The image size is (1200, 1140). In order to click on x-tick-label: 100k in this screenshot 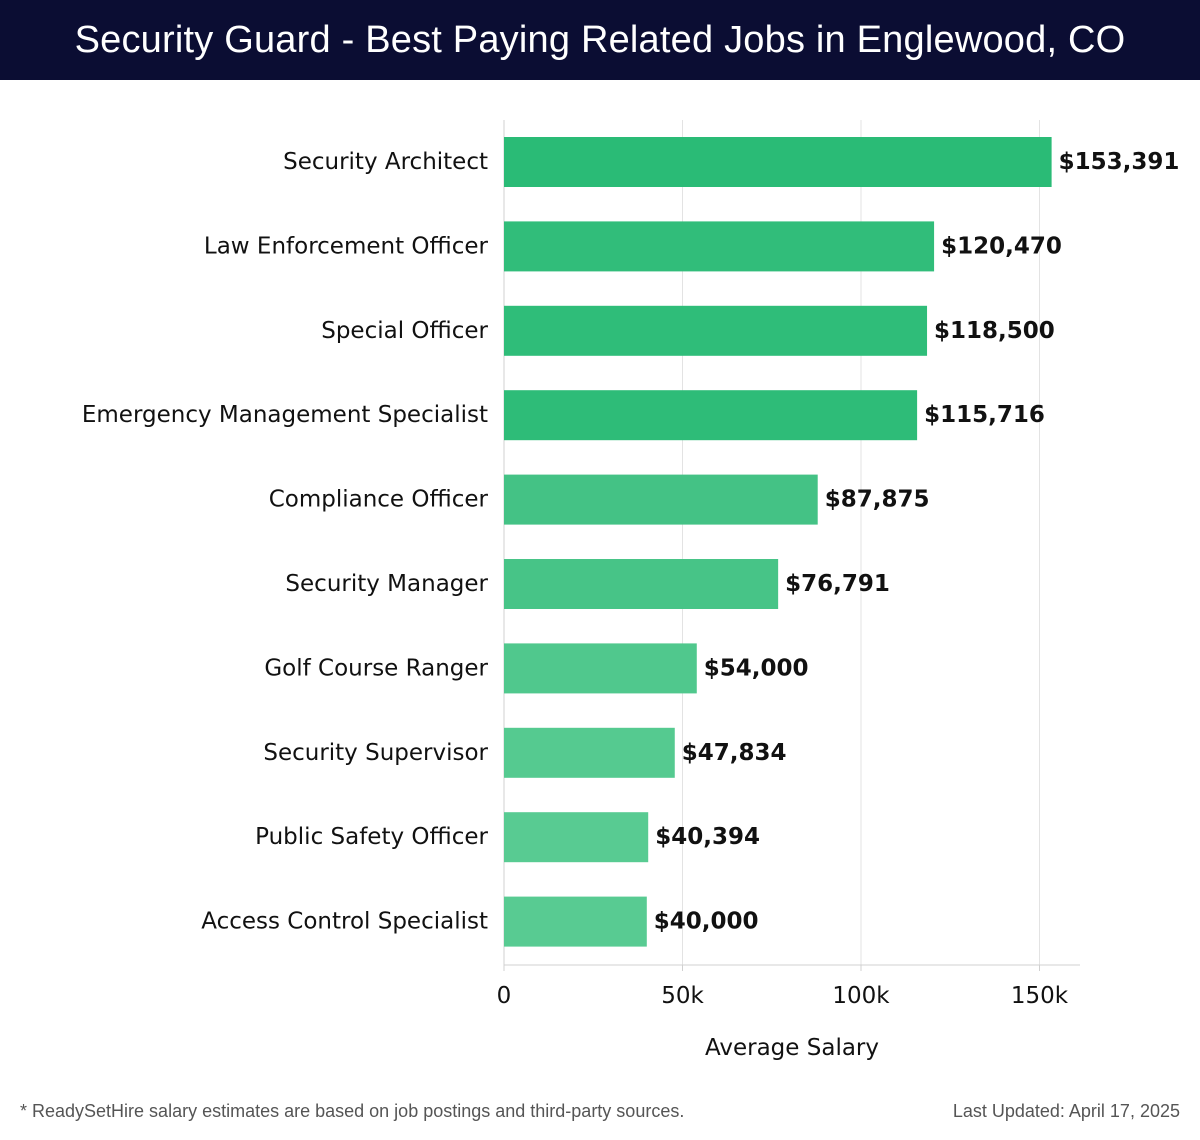, I will do `click(861, 996)`.